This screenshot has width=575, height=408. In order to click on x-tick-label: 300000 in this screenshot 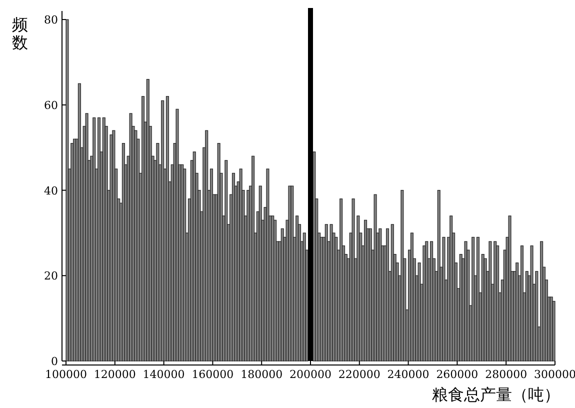, I will do `click(554, 374)`.